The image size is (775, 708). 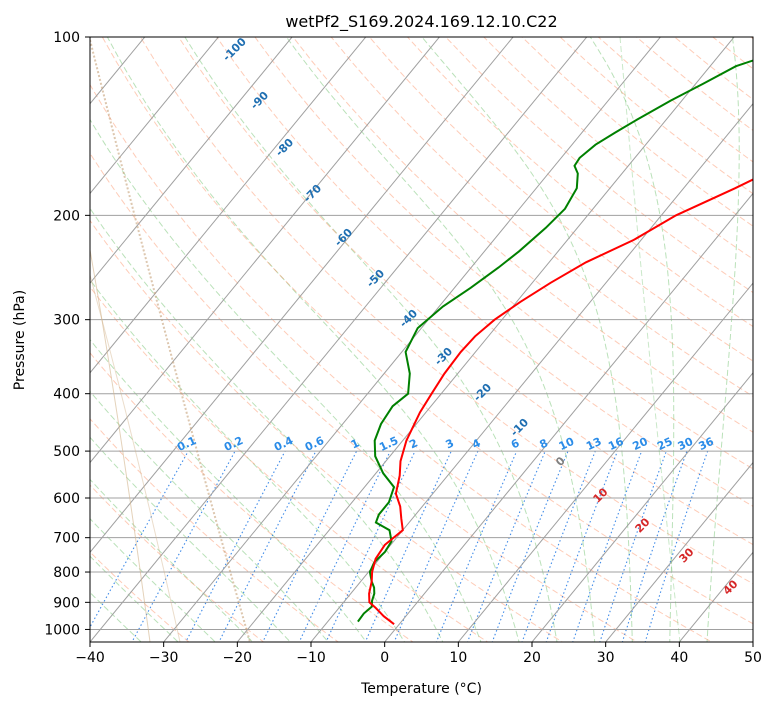 I want to click on mixing-ratio-label: 20, so click(x=641, y=444).